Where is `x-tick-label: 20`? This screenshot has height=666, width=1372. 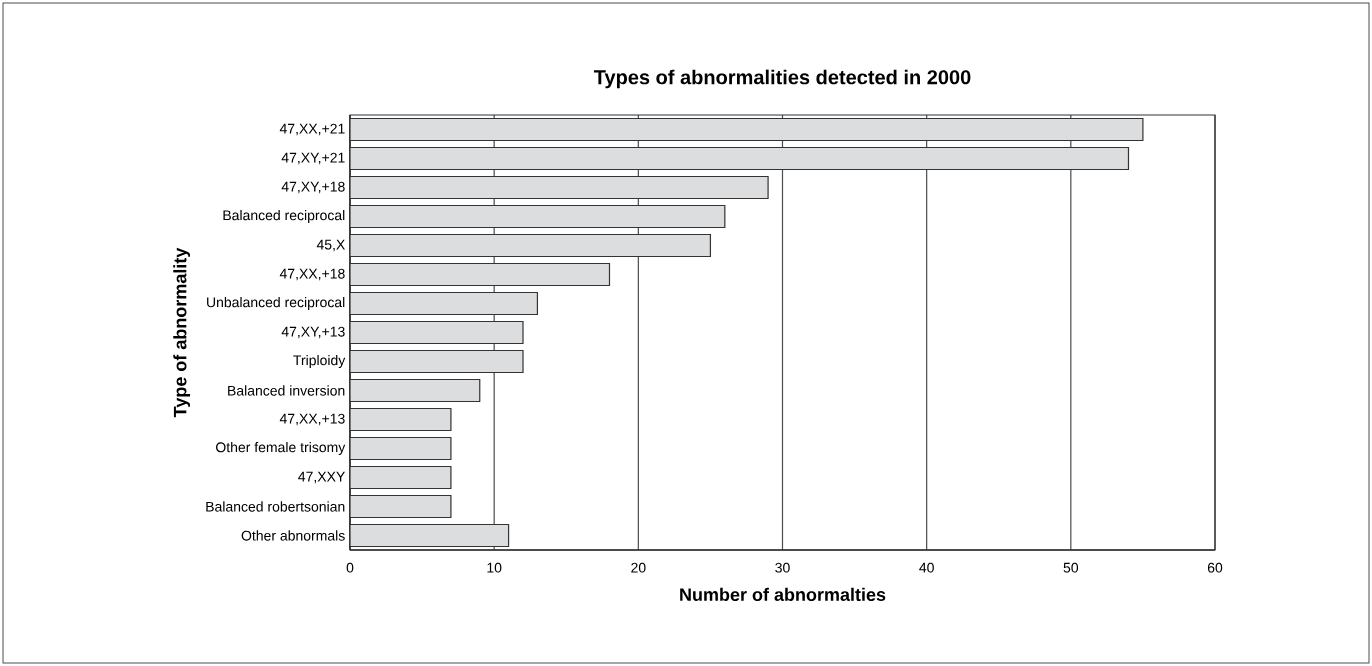 x-tick-label: 20 is located at coordinates (638, 567).